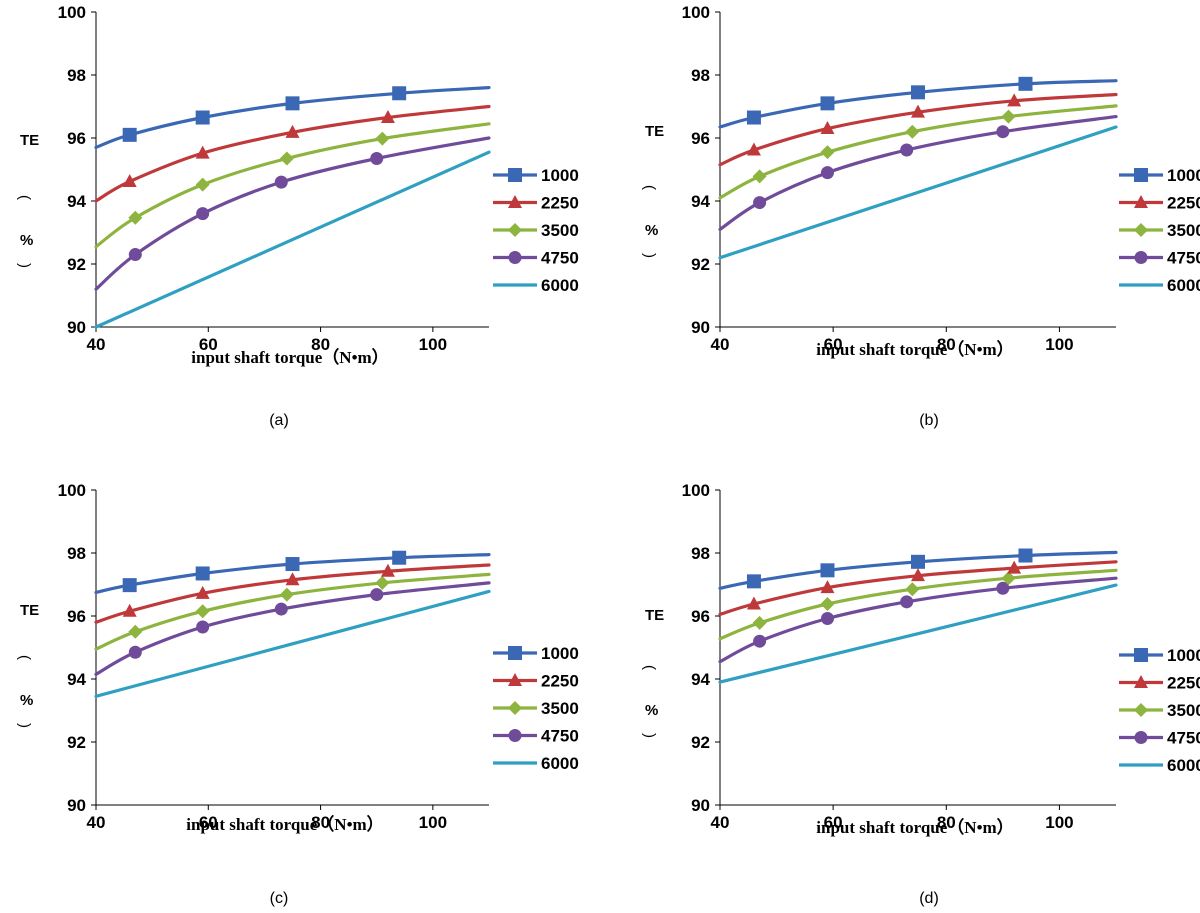 The width and height of the screenshot is (1200, 913). I want to click on legend-label: 3500, so click(560, 230).